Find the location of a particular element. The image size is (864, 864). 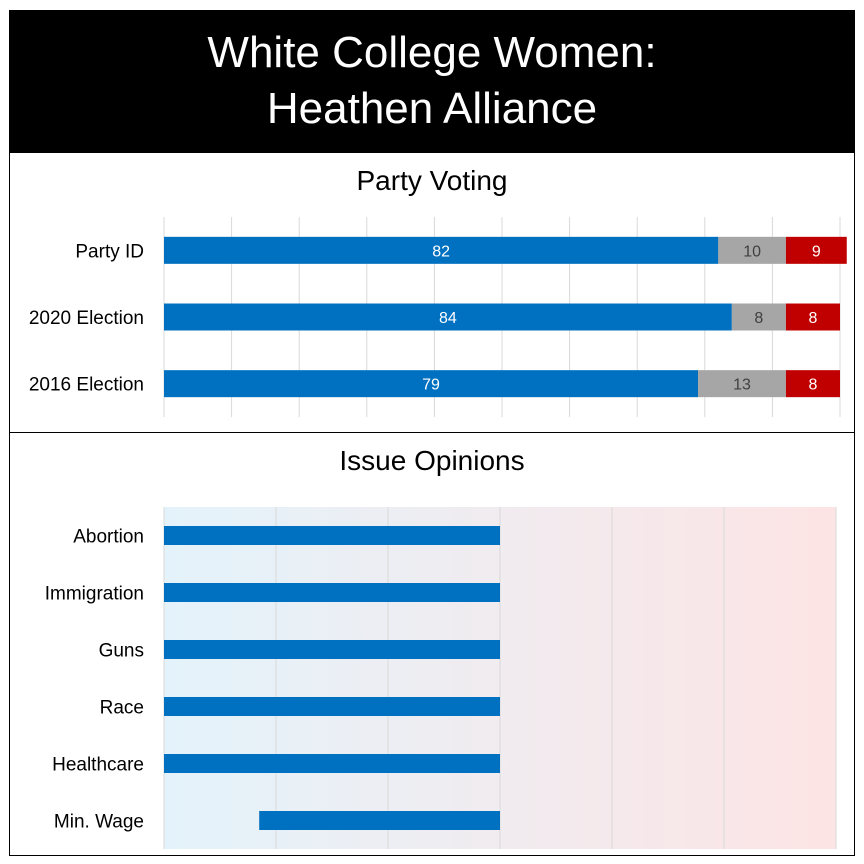

category-label-2016-election: 2016 Election is located at coordinates (86, 385).